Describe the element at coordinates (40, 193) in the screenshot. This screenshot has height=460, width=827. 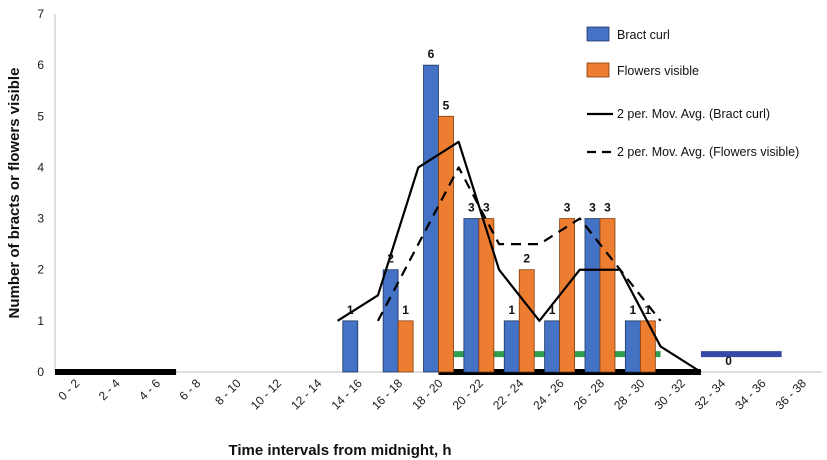
I see `y-tick-layer: 0 1 2 3 4 5 6 7` at that location.